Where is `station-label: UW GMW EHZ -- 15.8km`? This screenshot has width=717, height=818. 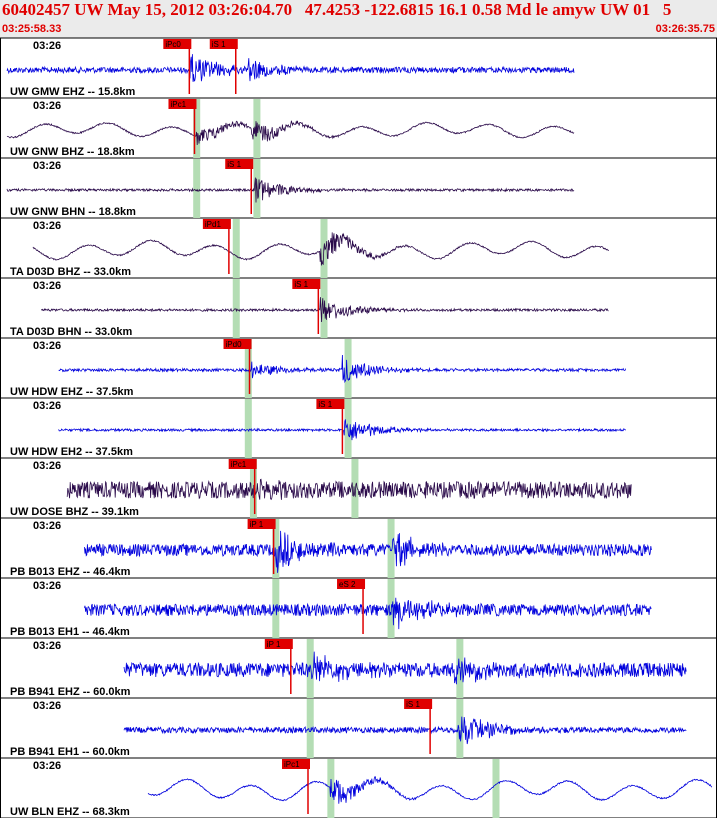
station-label: UW GMW EHZ -- 15.8km is located at coordinates (73, 92).